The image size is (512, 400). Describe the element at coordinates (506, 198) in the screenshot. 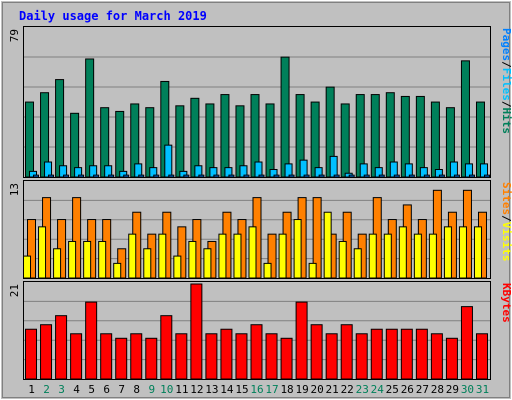

I see `sites-label: Sites` at that location.